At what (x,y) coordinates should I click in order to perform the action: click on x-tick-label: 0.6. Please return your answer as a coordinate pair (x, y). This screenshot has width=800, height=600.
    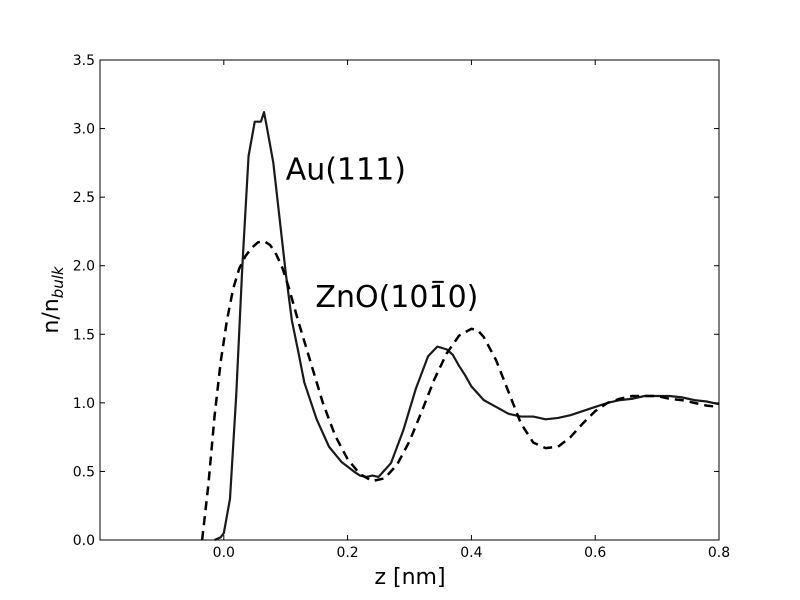
    Looking at the image, I should click on (595, 553).